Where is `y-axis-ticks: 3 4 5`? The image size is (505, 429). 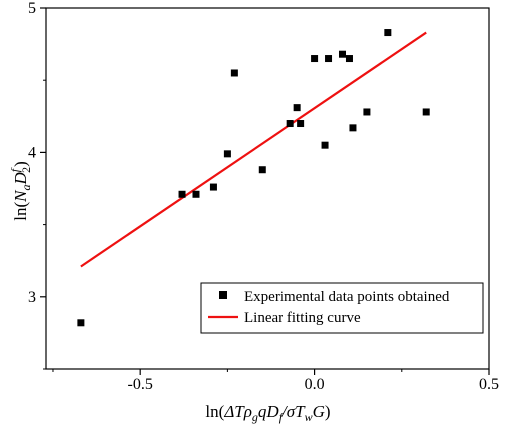
y-axis-ticks: 3 4 5 is located at coordinates (37, 185).